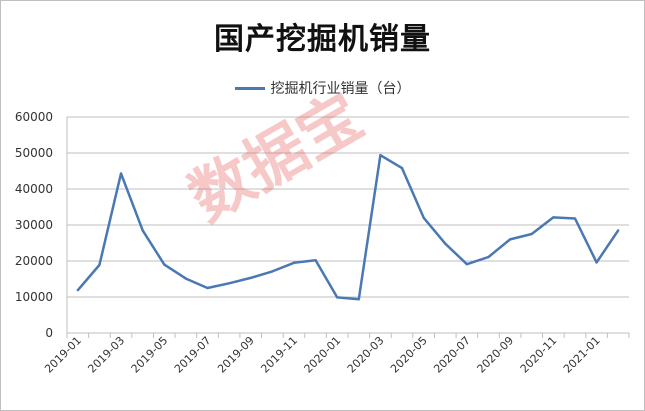 This screenshot has height=411, width=645. I want to click on y-tick-label: 50000, so click(34, 153).